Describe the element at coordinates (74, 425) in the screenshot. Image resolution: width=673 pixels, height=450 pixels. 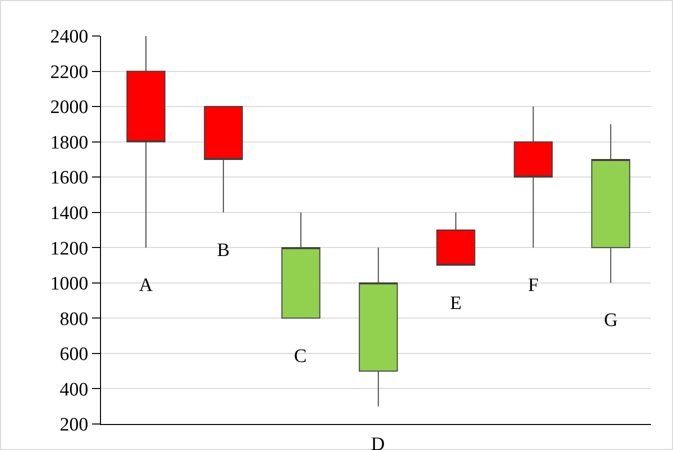
I see `y-tick-label: 200` at that location.